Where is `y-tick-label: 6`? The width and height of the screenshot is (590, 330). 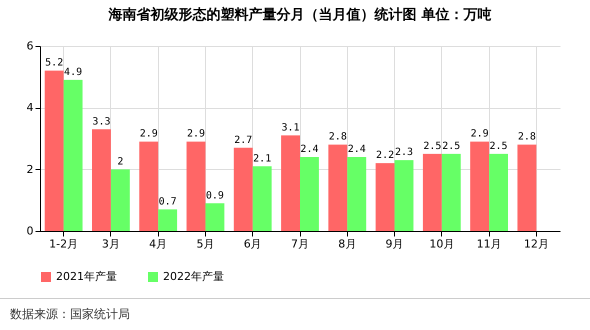 y-tick-label: 6 is located at coordinates (30, 46).